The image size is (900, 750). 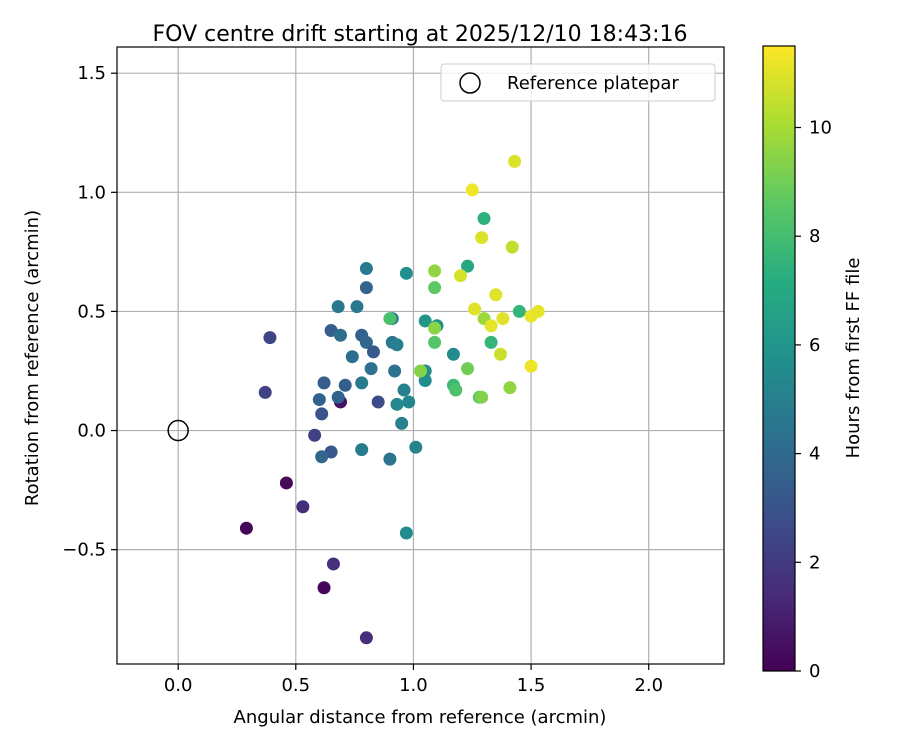 What do you see at coordinates (779, 358) in the screenshot?
I see `colorbar-gradient` at bounding box center [779, 358].